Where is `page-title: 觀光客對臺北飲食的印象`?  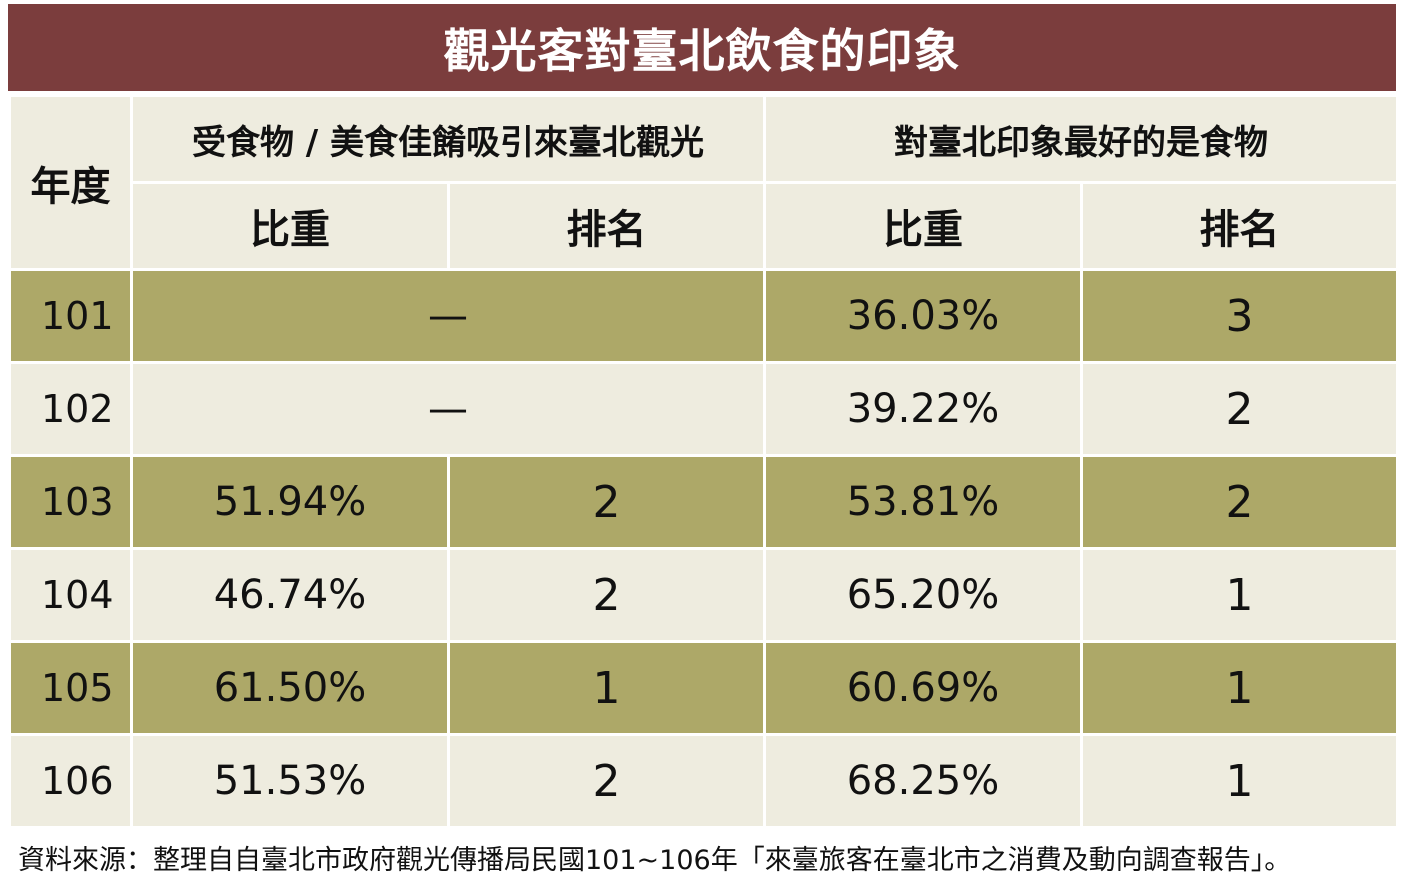 page-title: 觀光客對臺北飲食的印象 is located at coordinates (702, 50).